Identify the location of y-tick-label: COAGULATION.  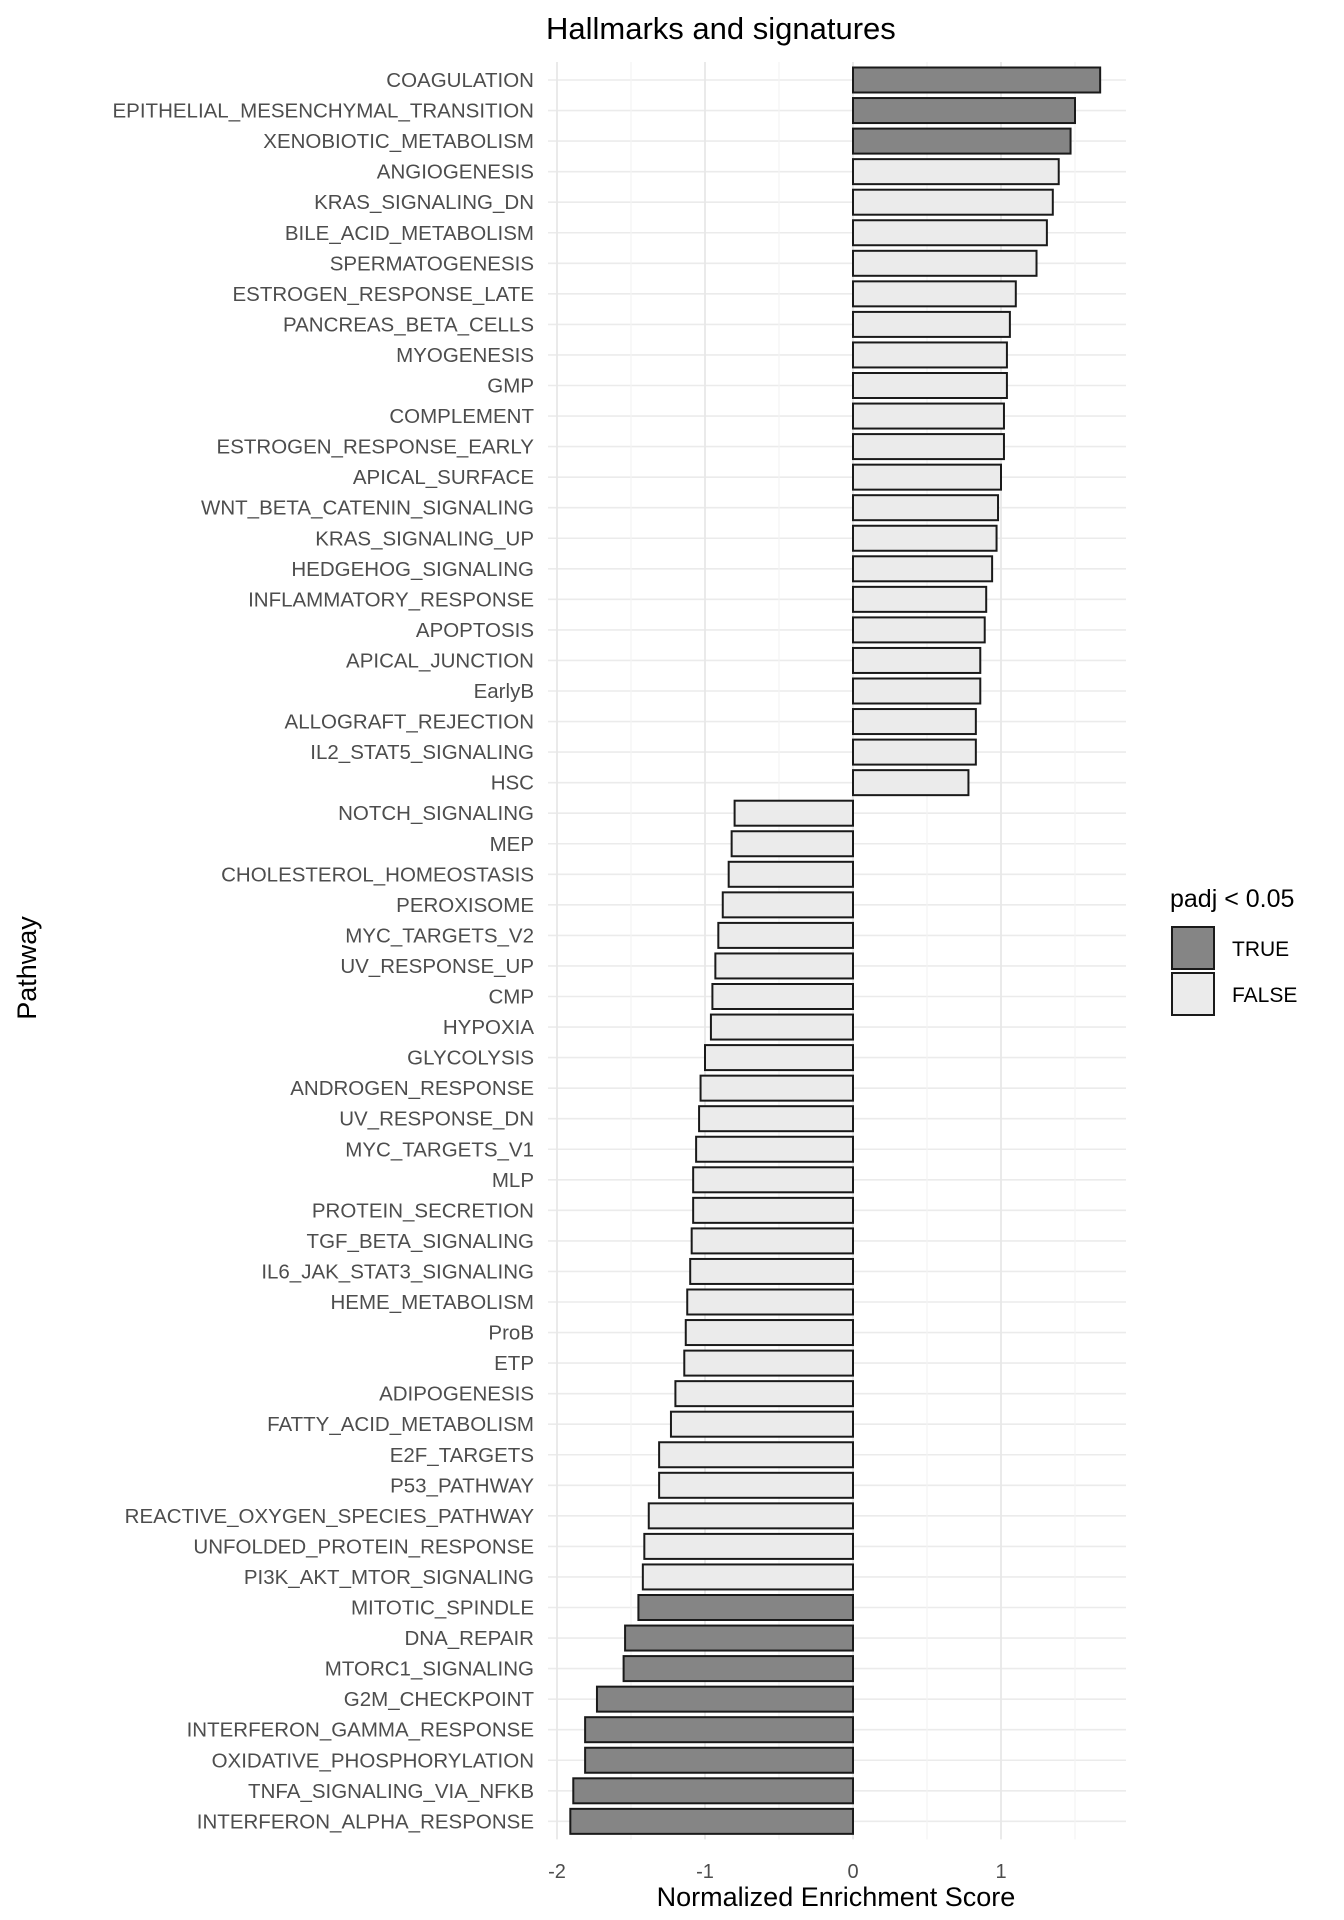
(460, 80).